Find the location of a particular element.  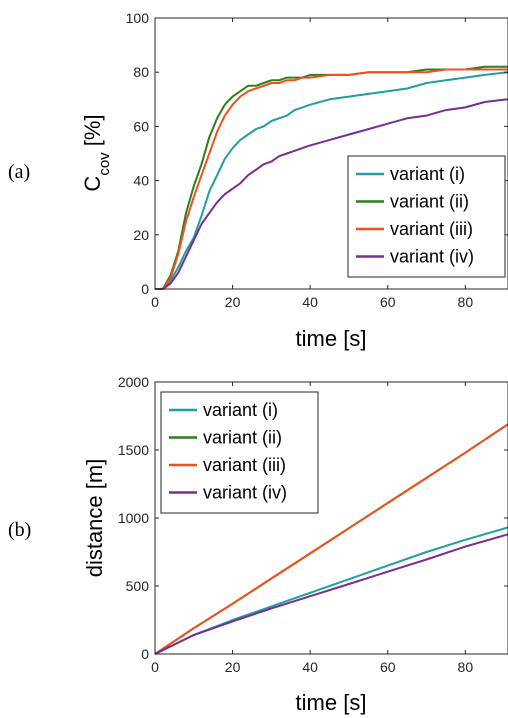

panel-label-a: (a) is located at coordinates (19, 172).